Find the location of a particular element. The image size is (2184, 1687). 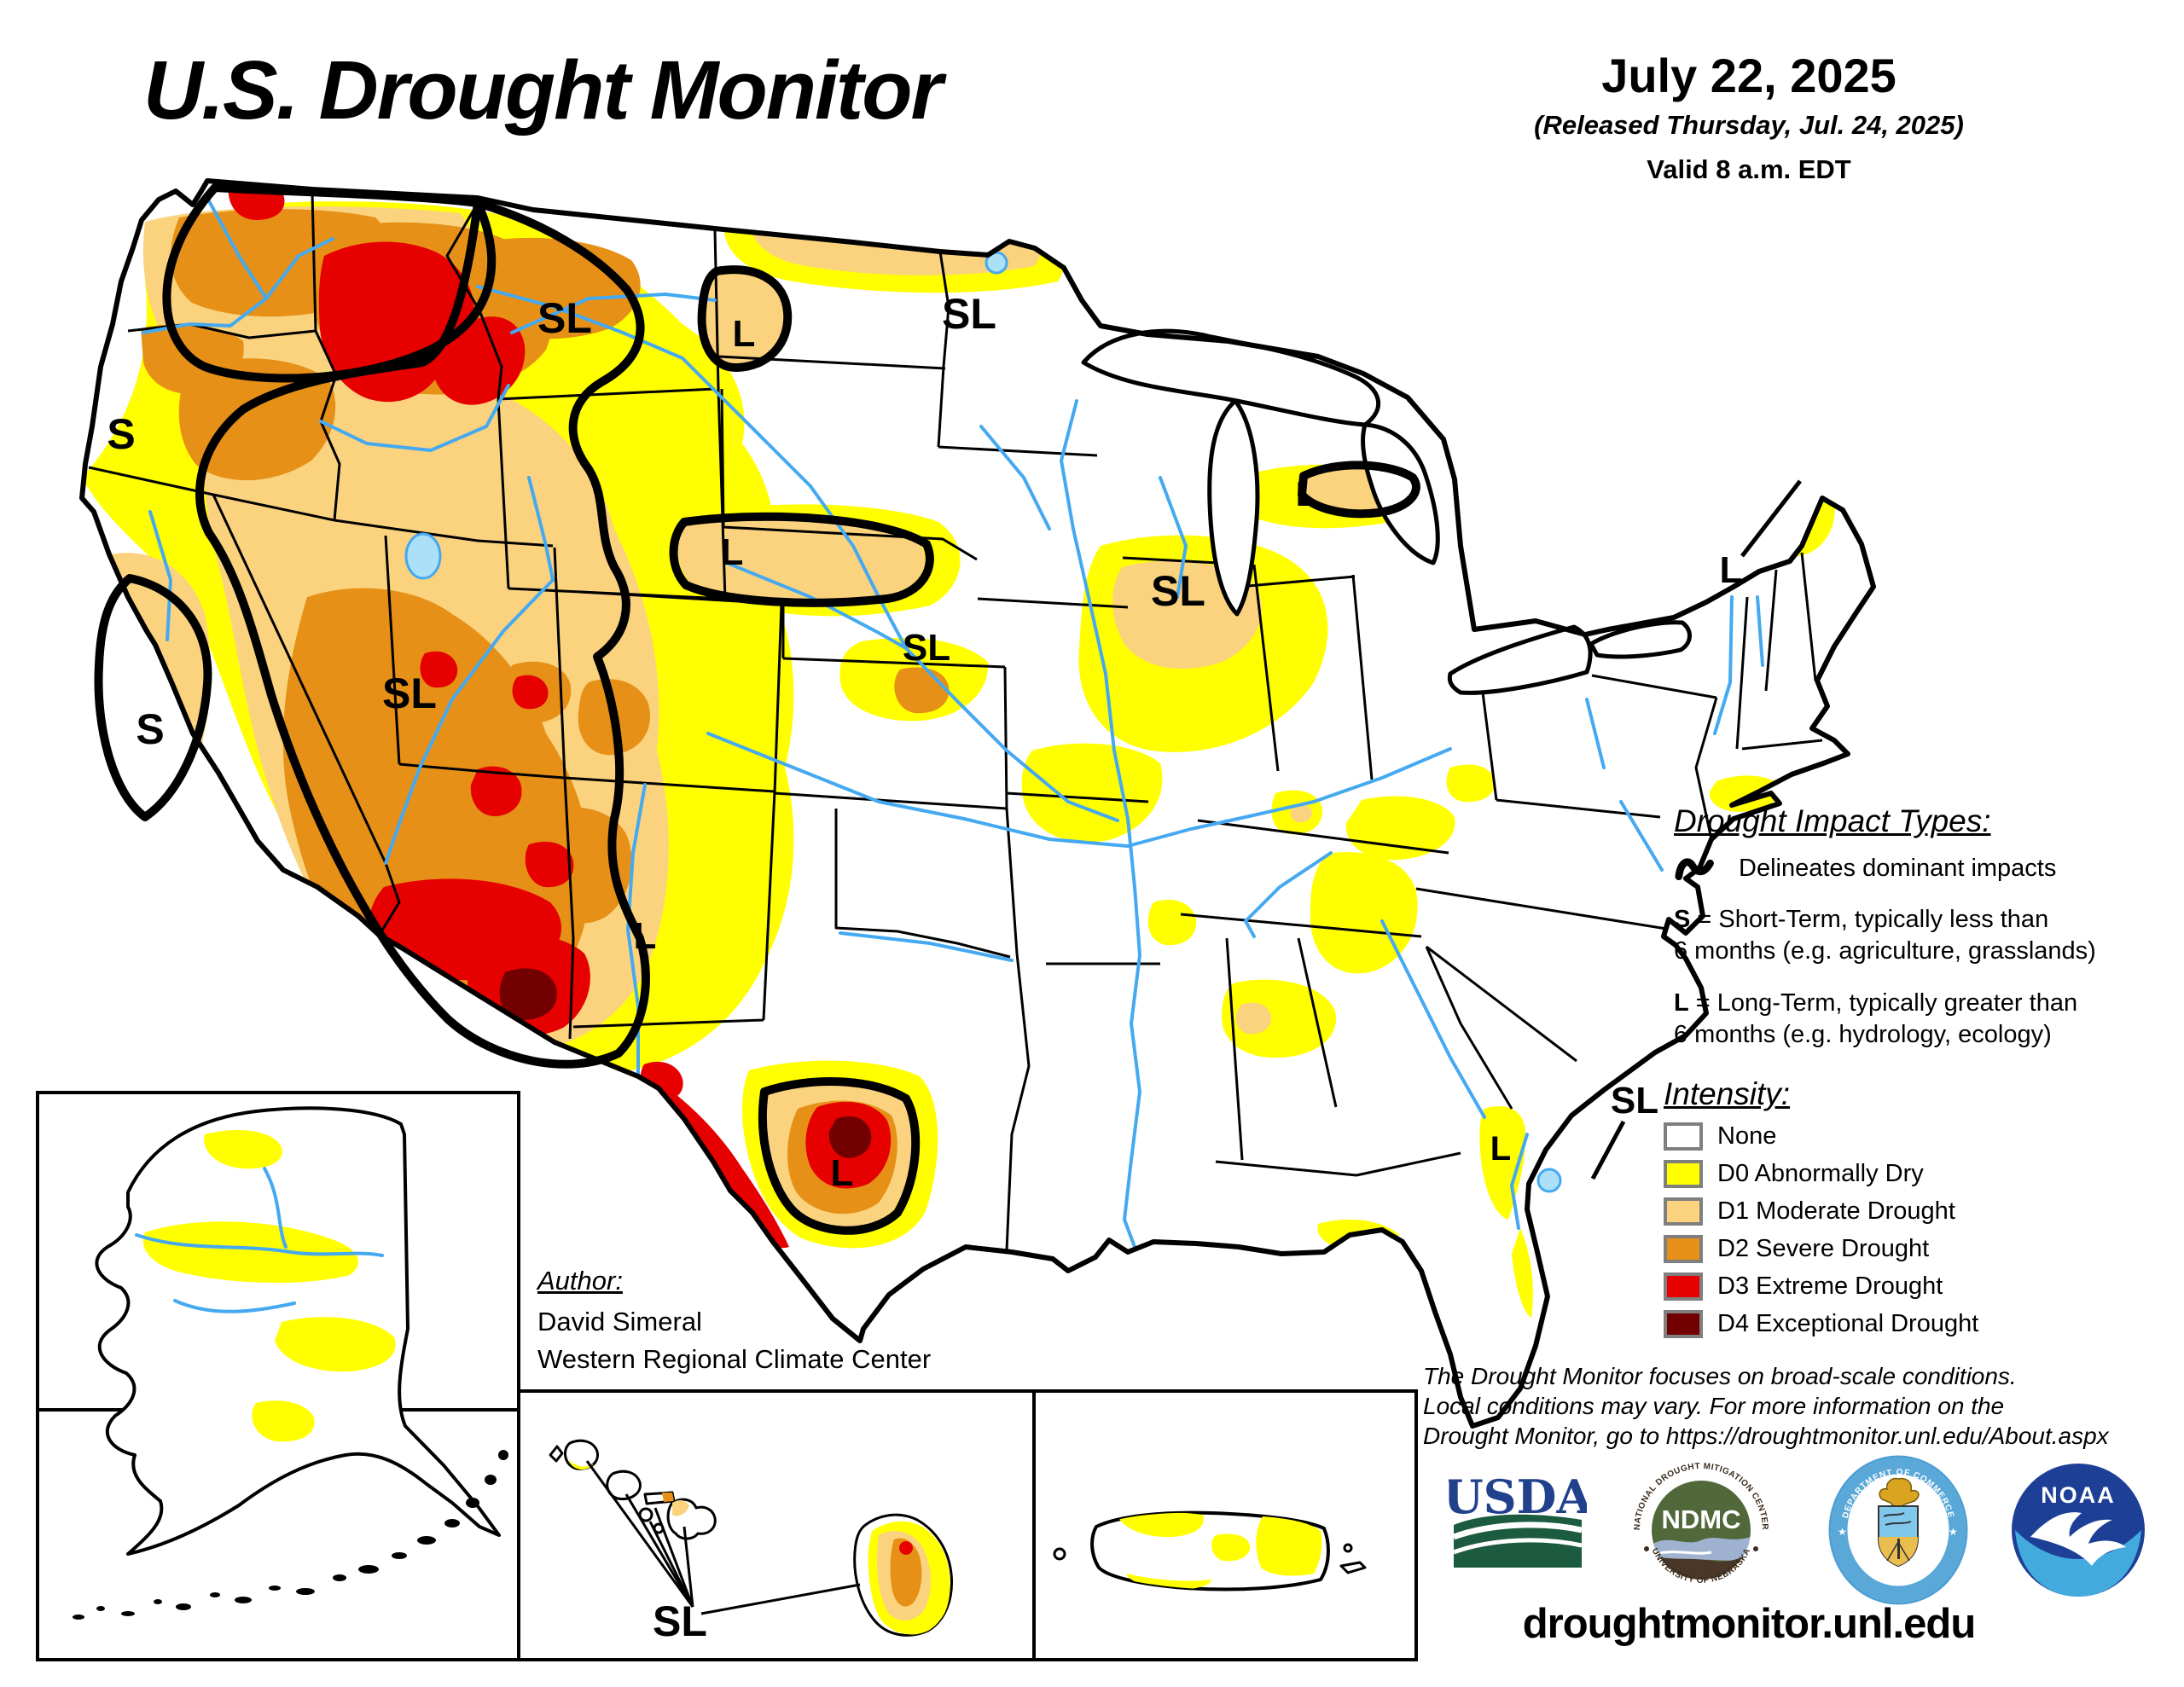

impact-label-north-dakota-west: L is located at coordinates (745, 334).